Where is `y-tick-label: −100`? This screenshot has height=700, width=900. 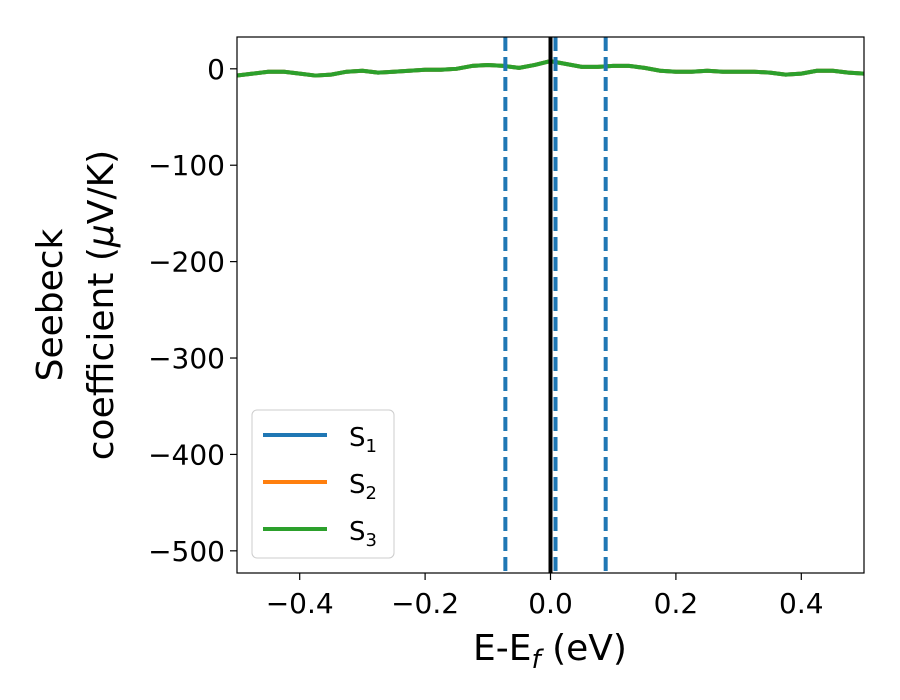
y-tick-label: −100 is located at coordinates (186, 165).